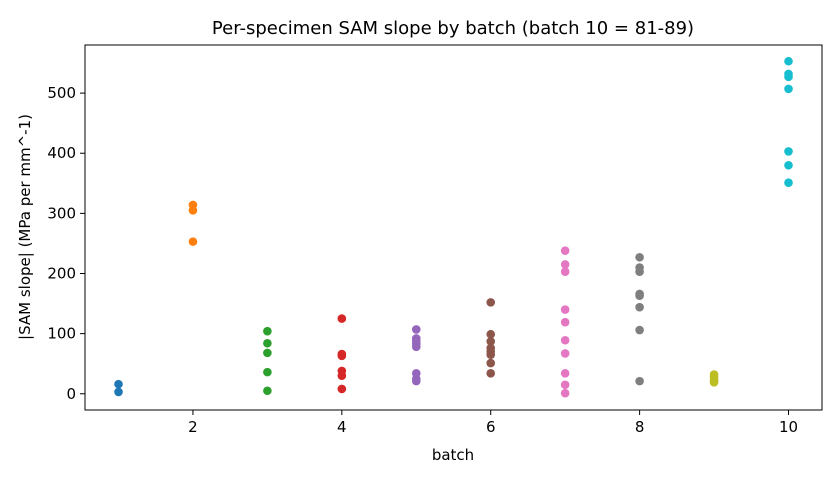 This screenshot has width=840, height=480. What do you see at coordinates (193, 427) in the screenshot?
I see `x-tick-label: 2` at bounding box center [193, 427].